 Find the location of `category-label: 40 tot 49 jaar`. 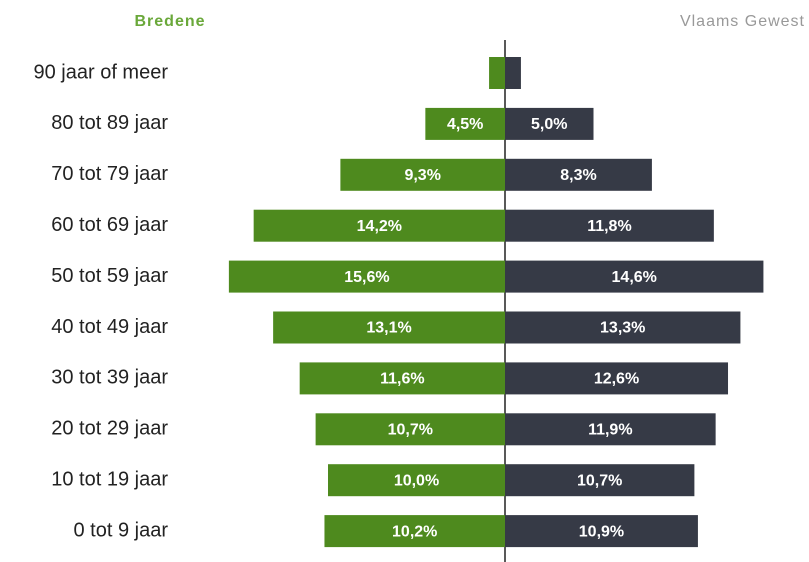

category-label: 40 tot 49 jaar is located at coordinates (109, 327).